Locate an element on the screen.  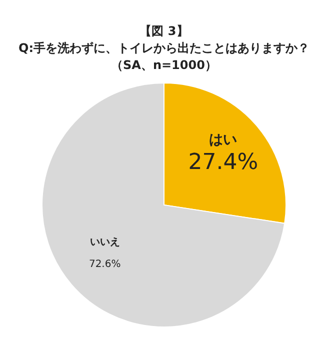
data-label: 27.4% is located at coordinates (223, 163).